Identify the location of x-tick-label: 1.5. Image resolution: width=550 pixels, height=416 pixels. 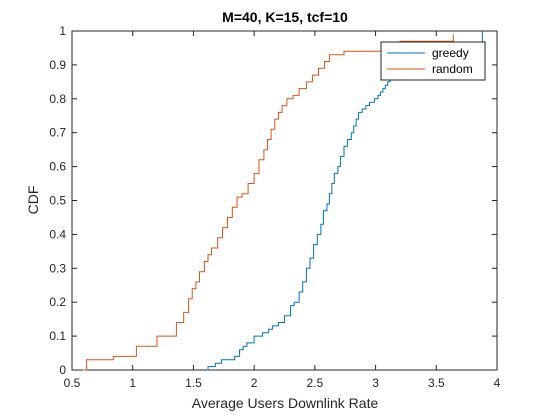
(193, 383).